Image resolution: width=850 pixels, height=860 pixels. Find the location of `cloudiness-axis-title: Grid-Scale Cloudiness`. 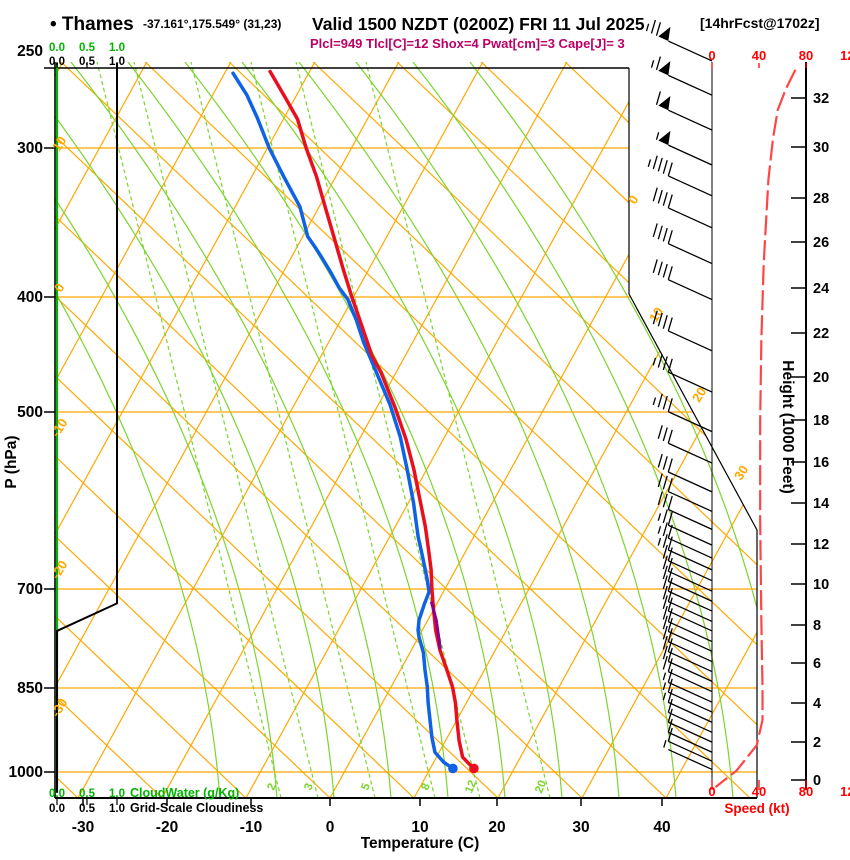

cloudiness-axis-title: Grid-Scale Cloudiness is located at coordinates (196, 808).